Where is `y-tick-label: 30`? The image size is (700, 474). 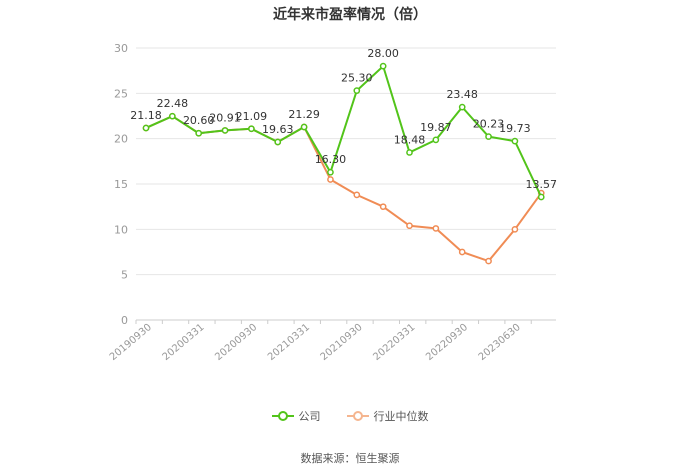 y-tick-label: 30 is located at coordinates (121, 48).